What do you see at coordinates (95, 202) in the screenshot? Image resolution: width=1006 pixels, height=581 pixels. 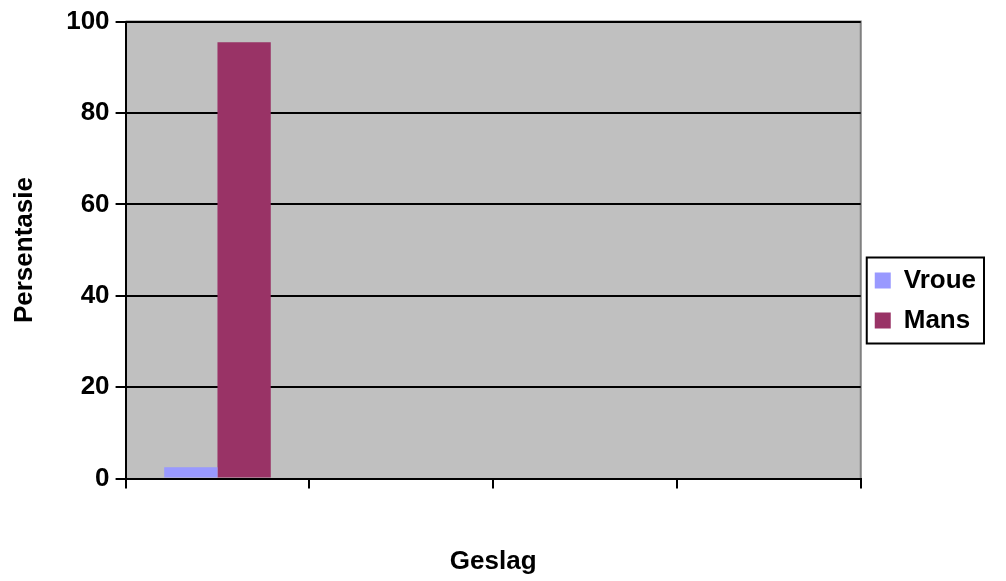 I see `y-tick-label: 60` at bounding box center [95, 202].